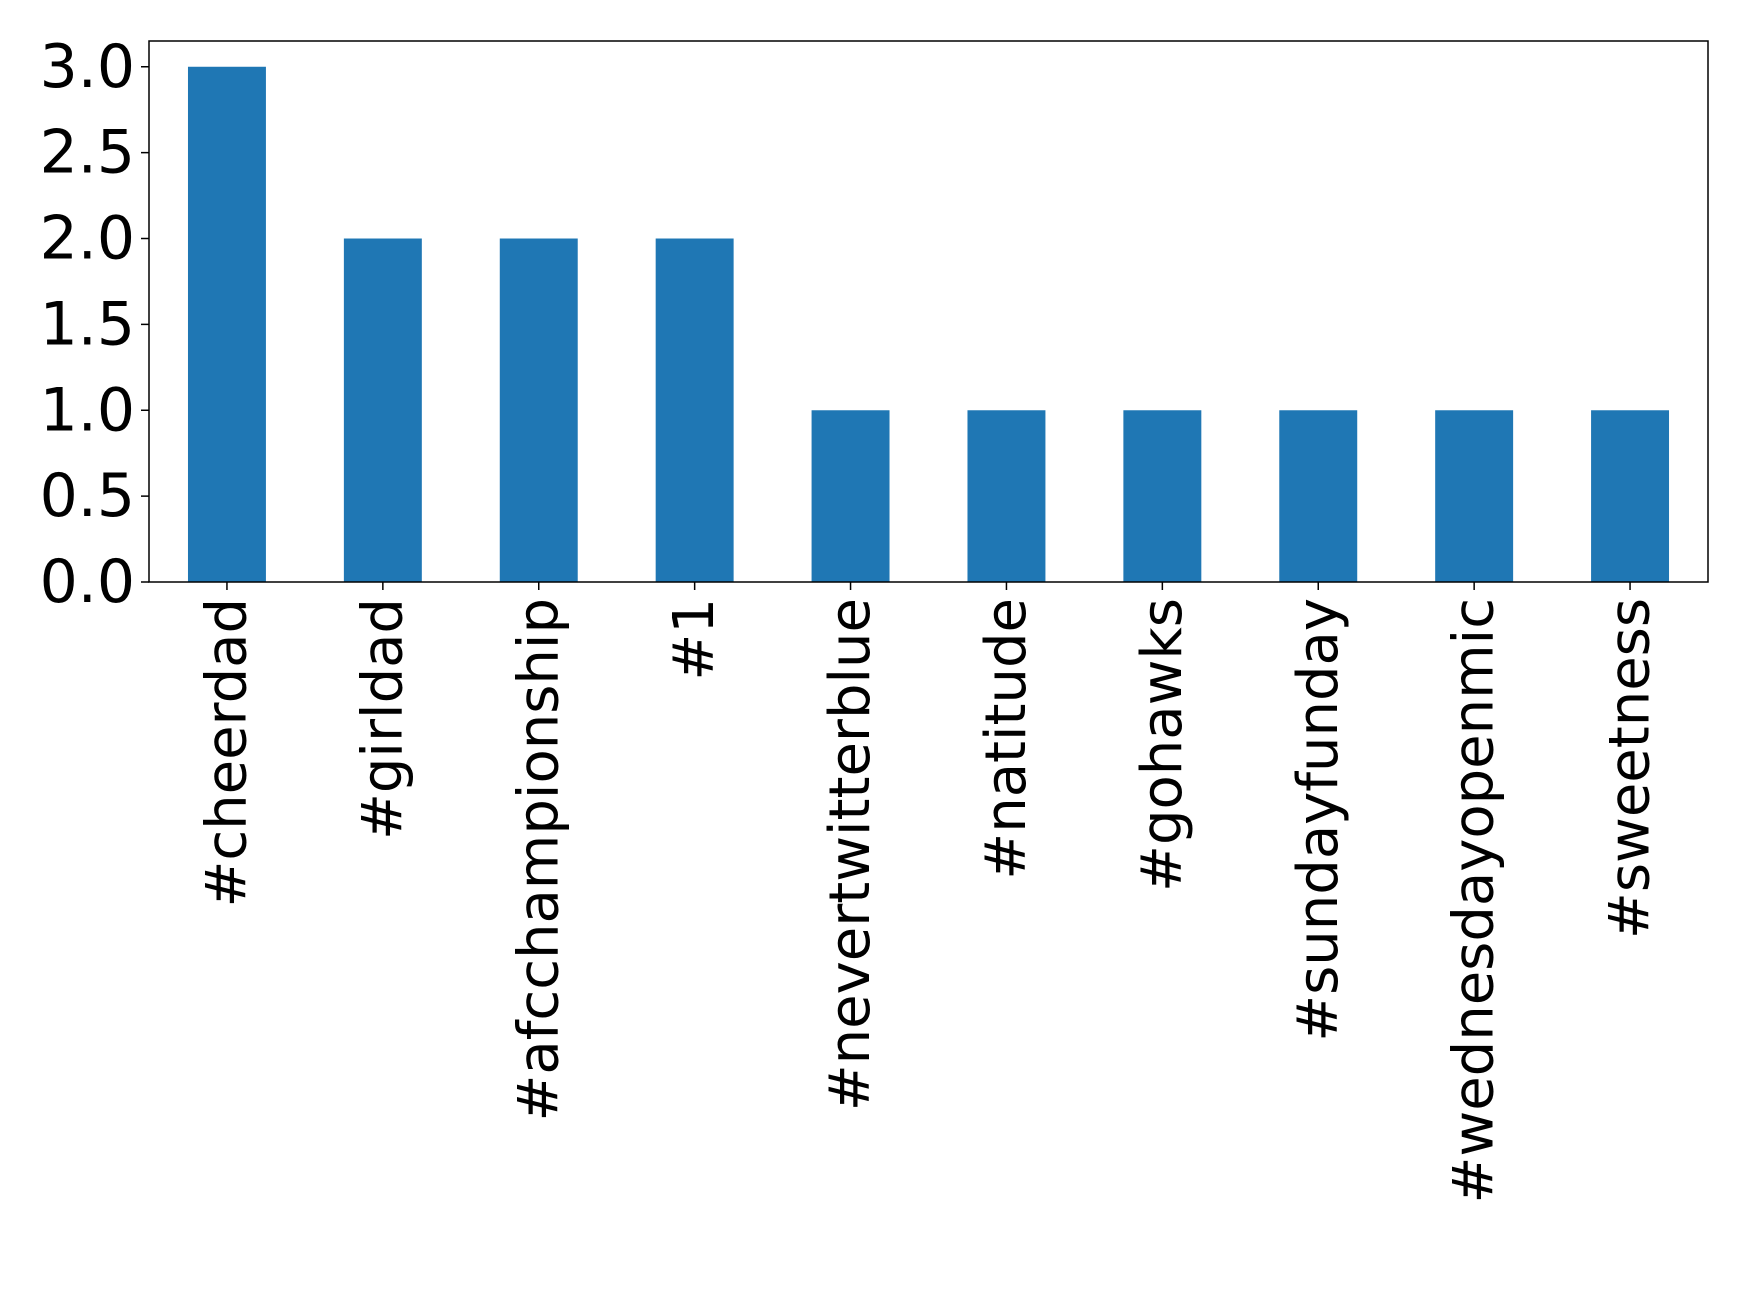 The height and width of the screenshot is (1304, 1739). Describe the element at coordinates (87, 239) in the screenshot. I see `y-tick-label: 2.0` at that location.